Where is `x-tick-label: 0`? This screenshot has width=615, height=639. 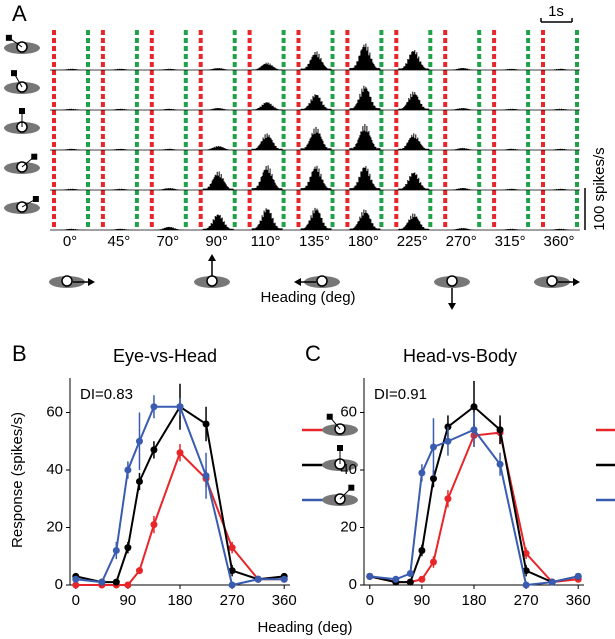 x-tick-label: 0 is located at coordinates (370, 600).